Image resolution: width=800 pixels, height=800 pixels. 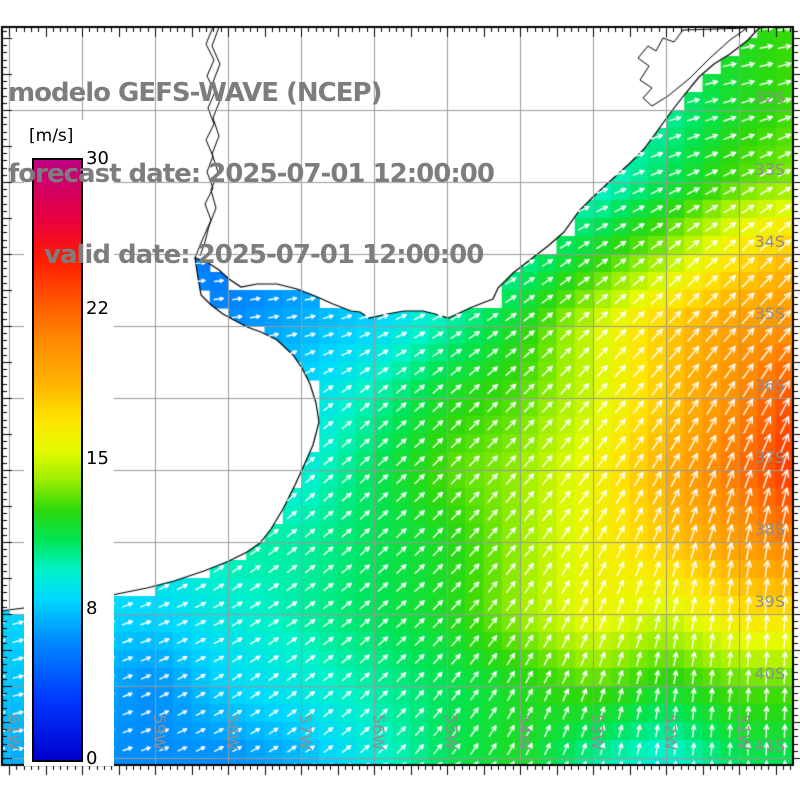 What do you see at coordinates (97, 308) in the screenshot?
I see `colorbar-tick-label: 22` at bounding box center [97, 308].